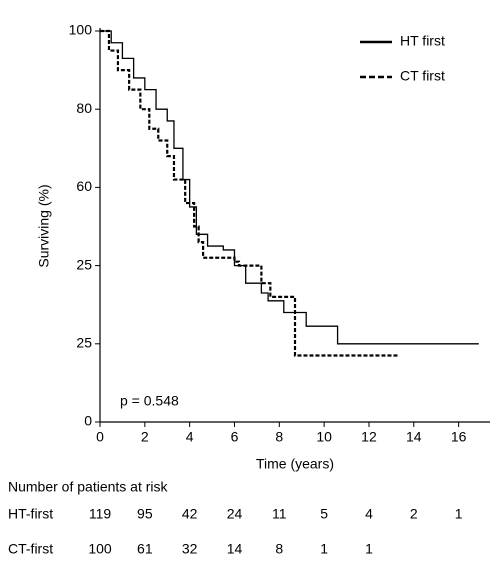 The height and width of the screenshot is (562, 500). What do you see at coordinates (324, 437) in the screenshot?
I see `x-tick-label: 10` at bounding box center [324, 437].